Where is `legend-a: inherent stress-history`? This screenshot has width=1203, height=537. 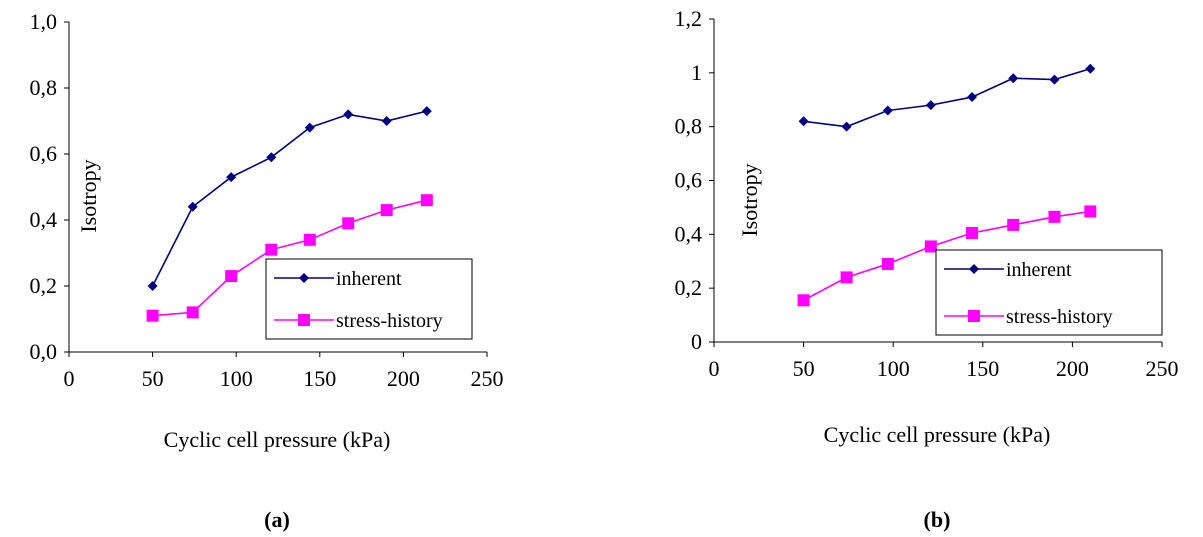 legend-a: inherent stress-history is located at coordinates (369, 299).